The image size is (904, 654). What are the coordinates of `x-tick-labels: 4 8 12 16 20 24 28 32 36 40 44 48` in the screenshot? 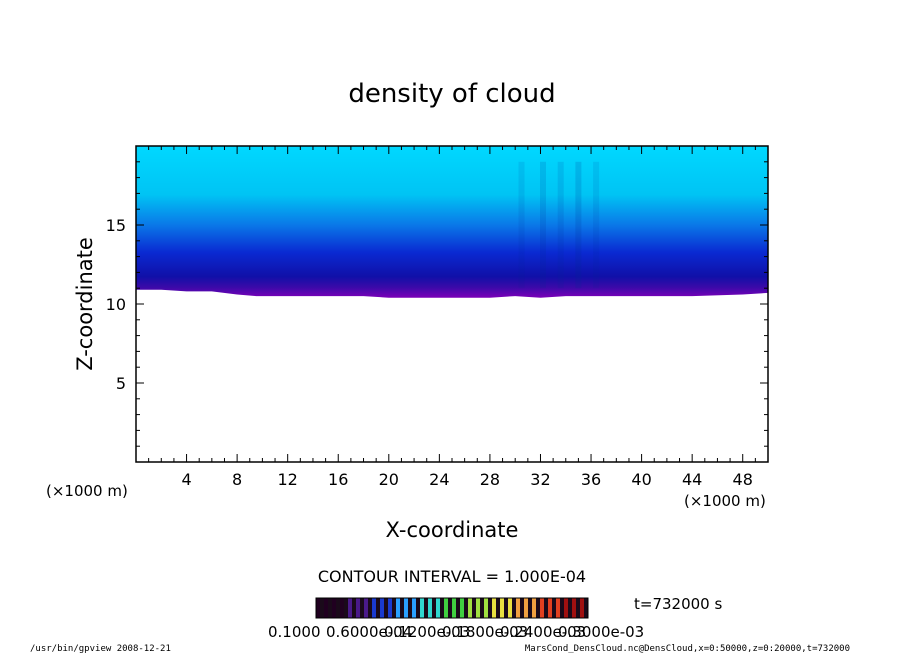 It's located at (466, 479).